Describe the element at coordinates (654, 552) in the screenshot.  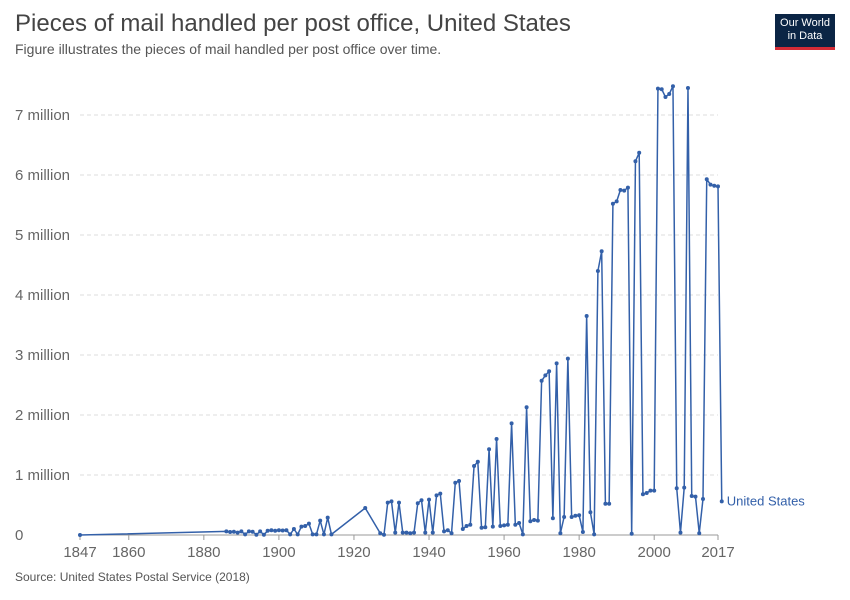
I see `x-tick-label: 2000` at that location.